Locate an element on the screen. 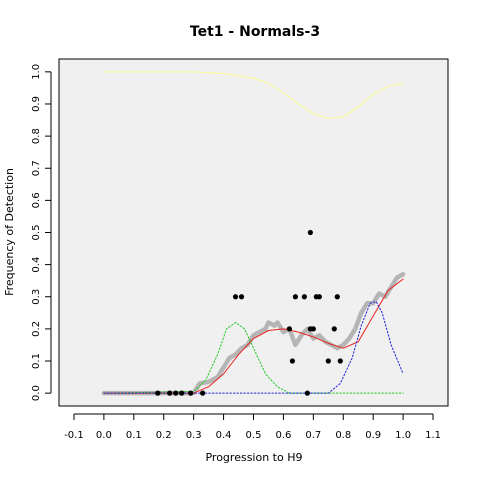 The image size is (480, 480). x-tick-label: 0.0 is located at coordinates (104, 435).